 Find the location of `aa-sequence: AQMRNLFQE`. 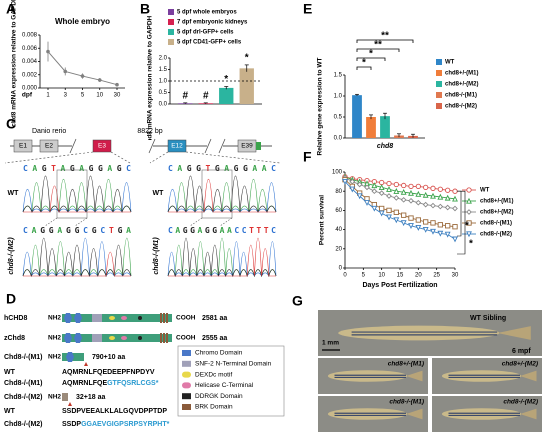

aa-sequence: AQMRNLFQE is located at coordinates (84, 383).